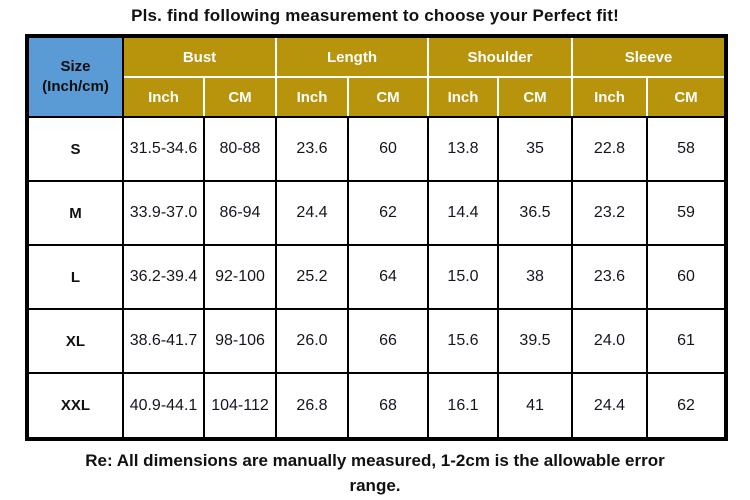  I want to click on cell-sleeve-cm: 61, so click(686, 341).